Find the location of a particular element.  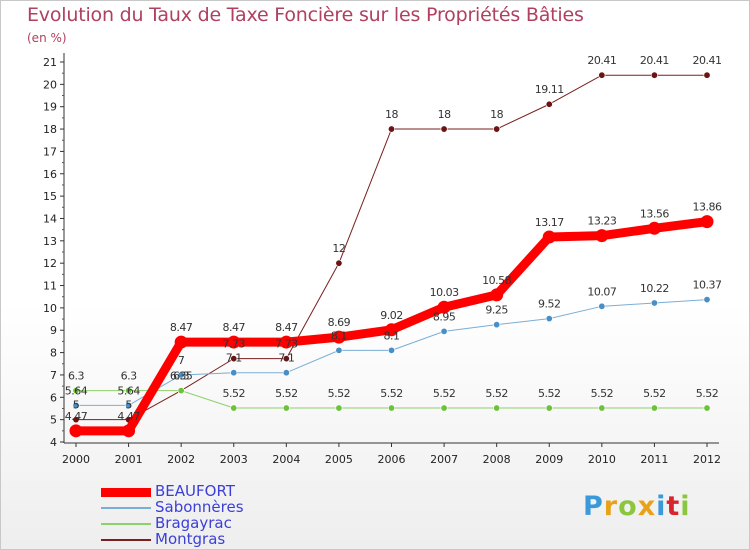

data-label-beaufort: 13.23 is located at coordinates (601, 221).